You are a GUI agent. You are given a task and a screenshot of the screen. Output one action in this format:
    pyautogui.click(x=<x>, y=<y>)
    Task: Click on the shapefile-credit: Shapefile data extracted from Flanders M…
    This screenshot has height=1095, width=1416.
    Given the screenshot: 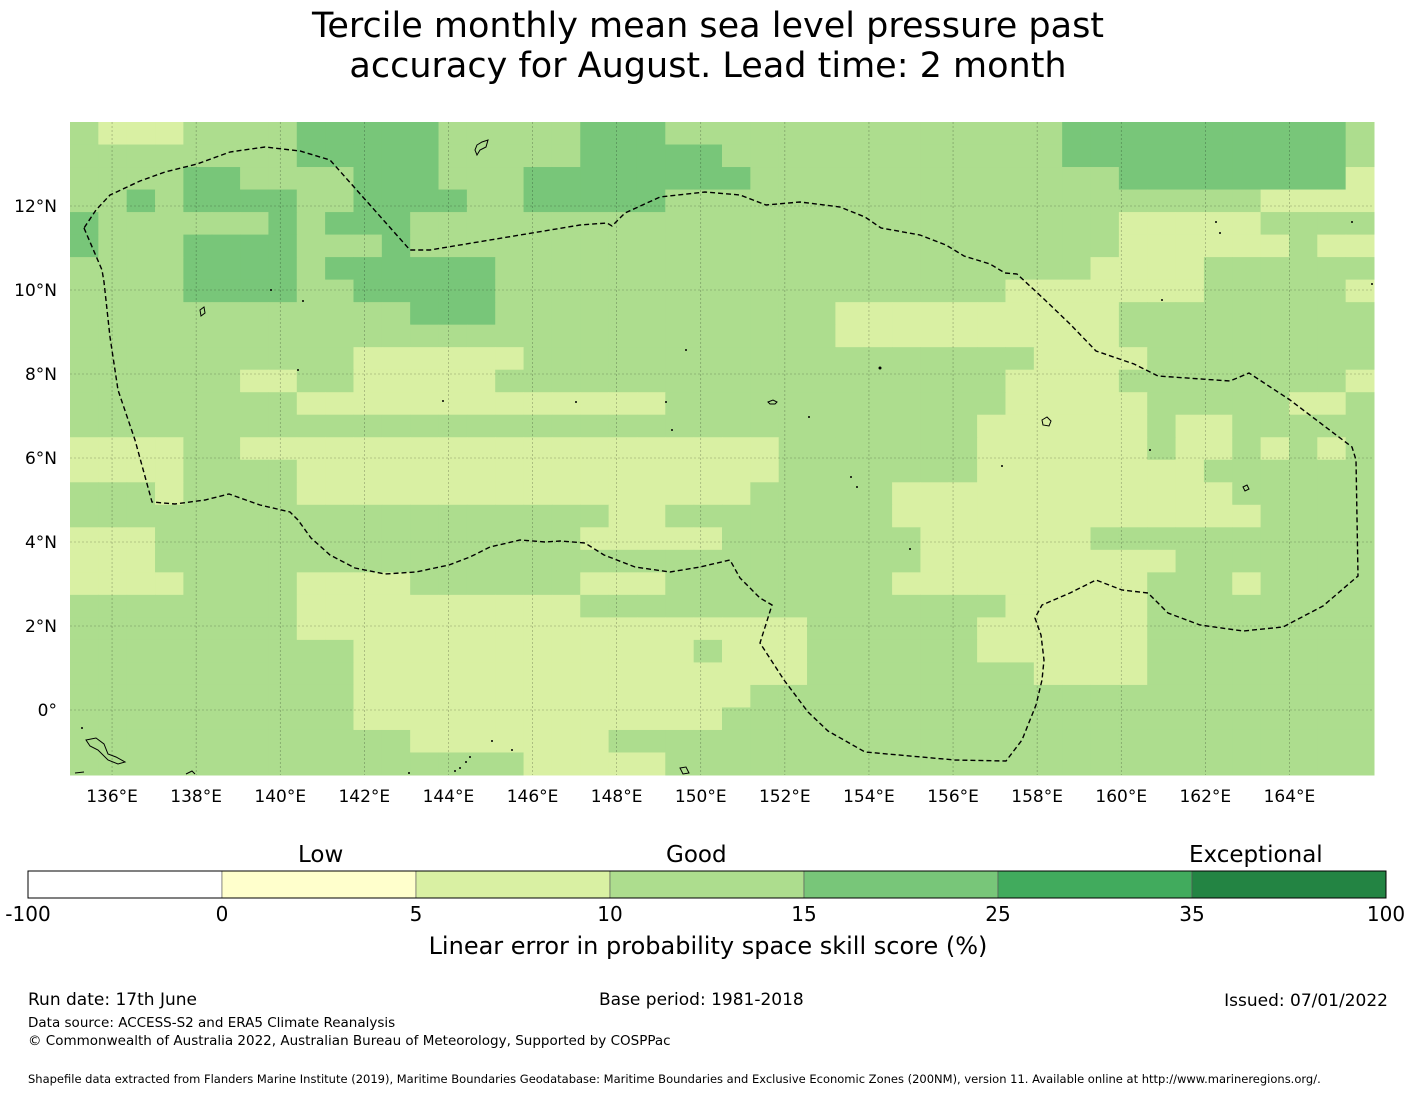 What is the action you would take?
    pyautogui.click(x=674, y=1079)
    